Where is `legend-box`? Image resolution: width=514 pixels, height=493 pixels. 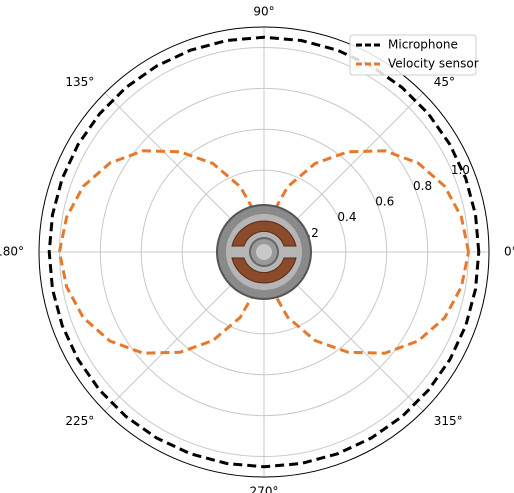 legend-box is located at coordinates (413, 55).